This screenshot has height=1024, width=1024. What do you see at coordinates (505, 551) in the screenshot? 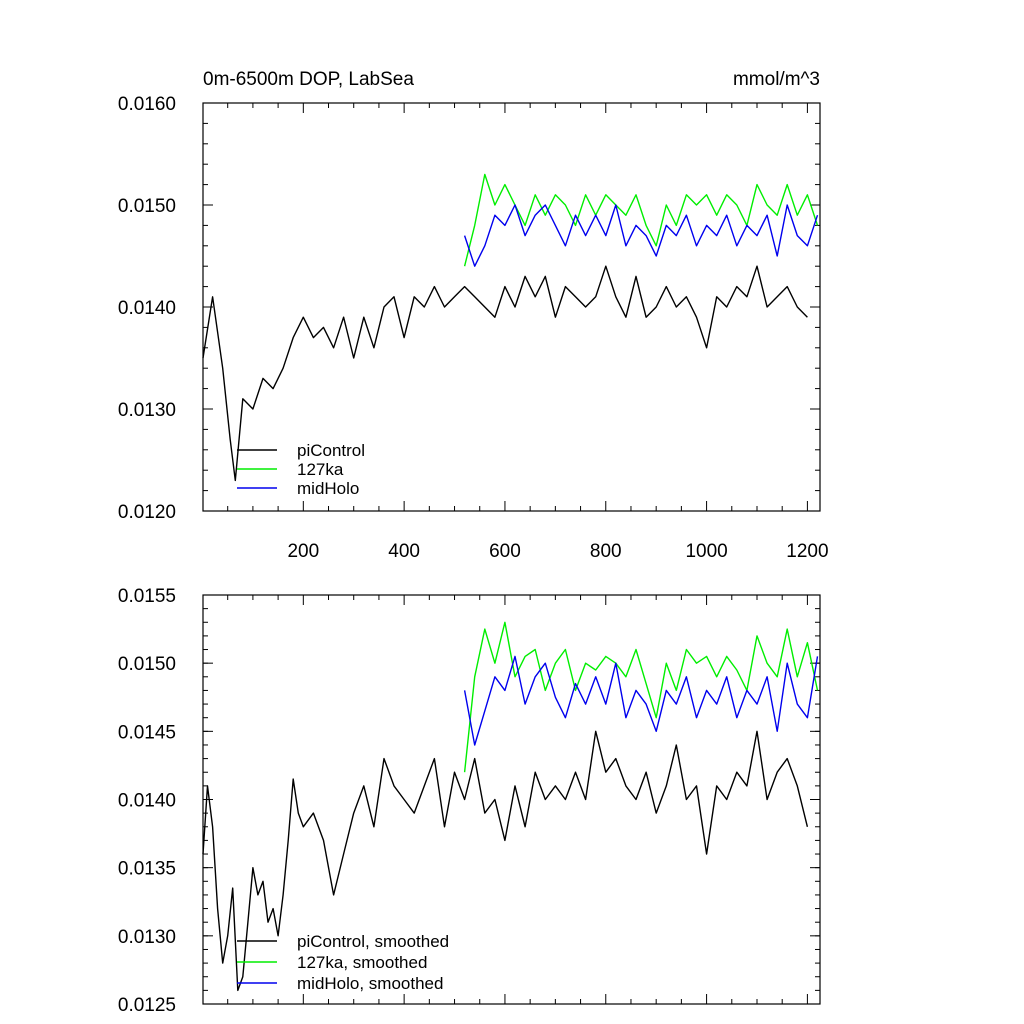
I see `x-tick-label: 600` at bounding box center [505, 551].